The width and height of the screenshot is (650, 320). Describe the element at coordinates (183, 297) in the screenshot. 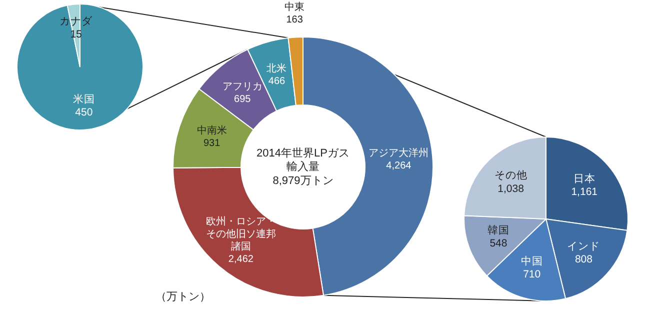

I see `text: （万トン）` at that location.